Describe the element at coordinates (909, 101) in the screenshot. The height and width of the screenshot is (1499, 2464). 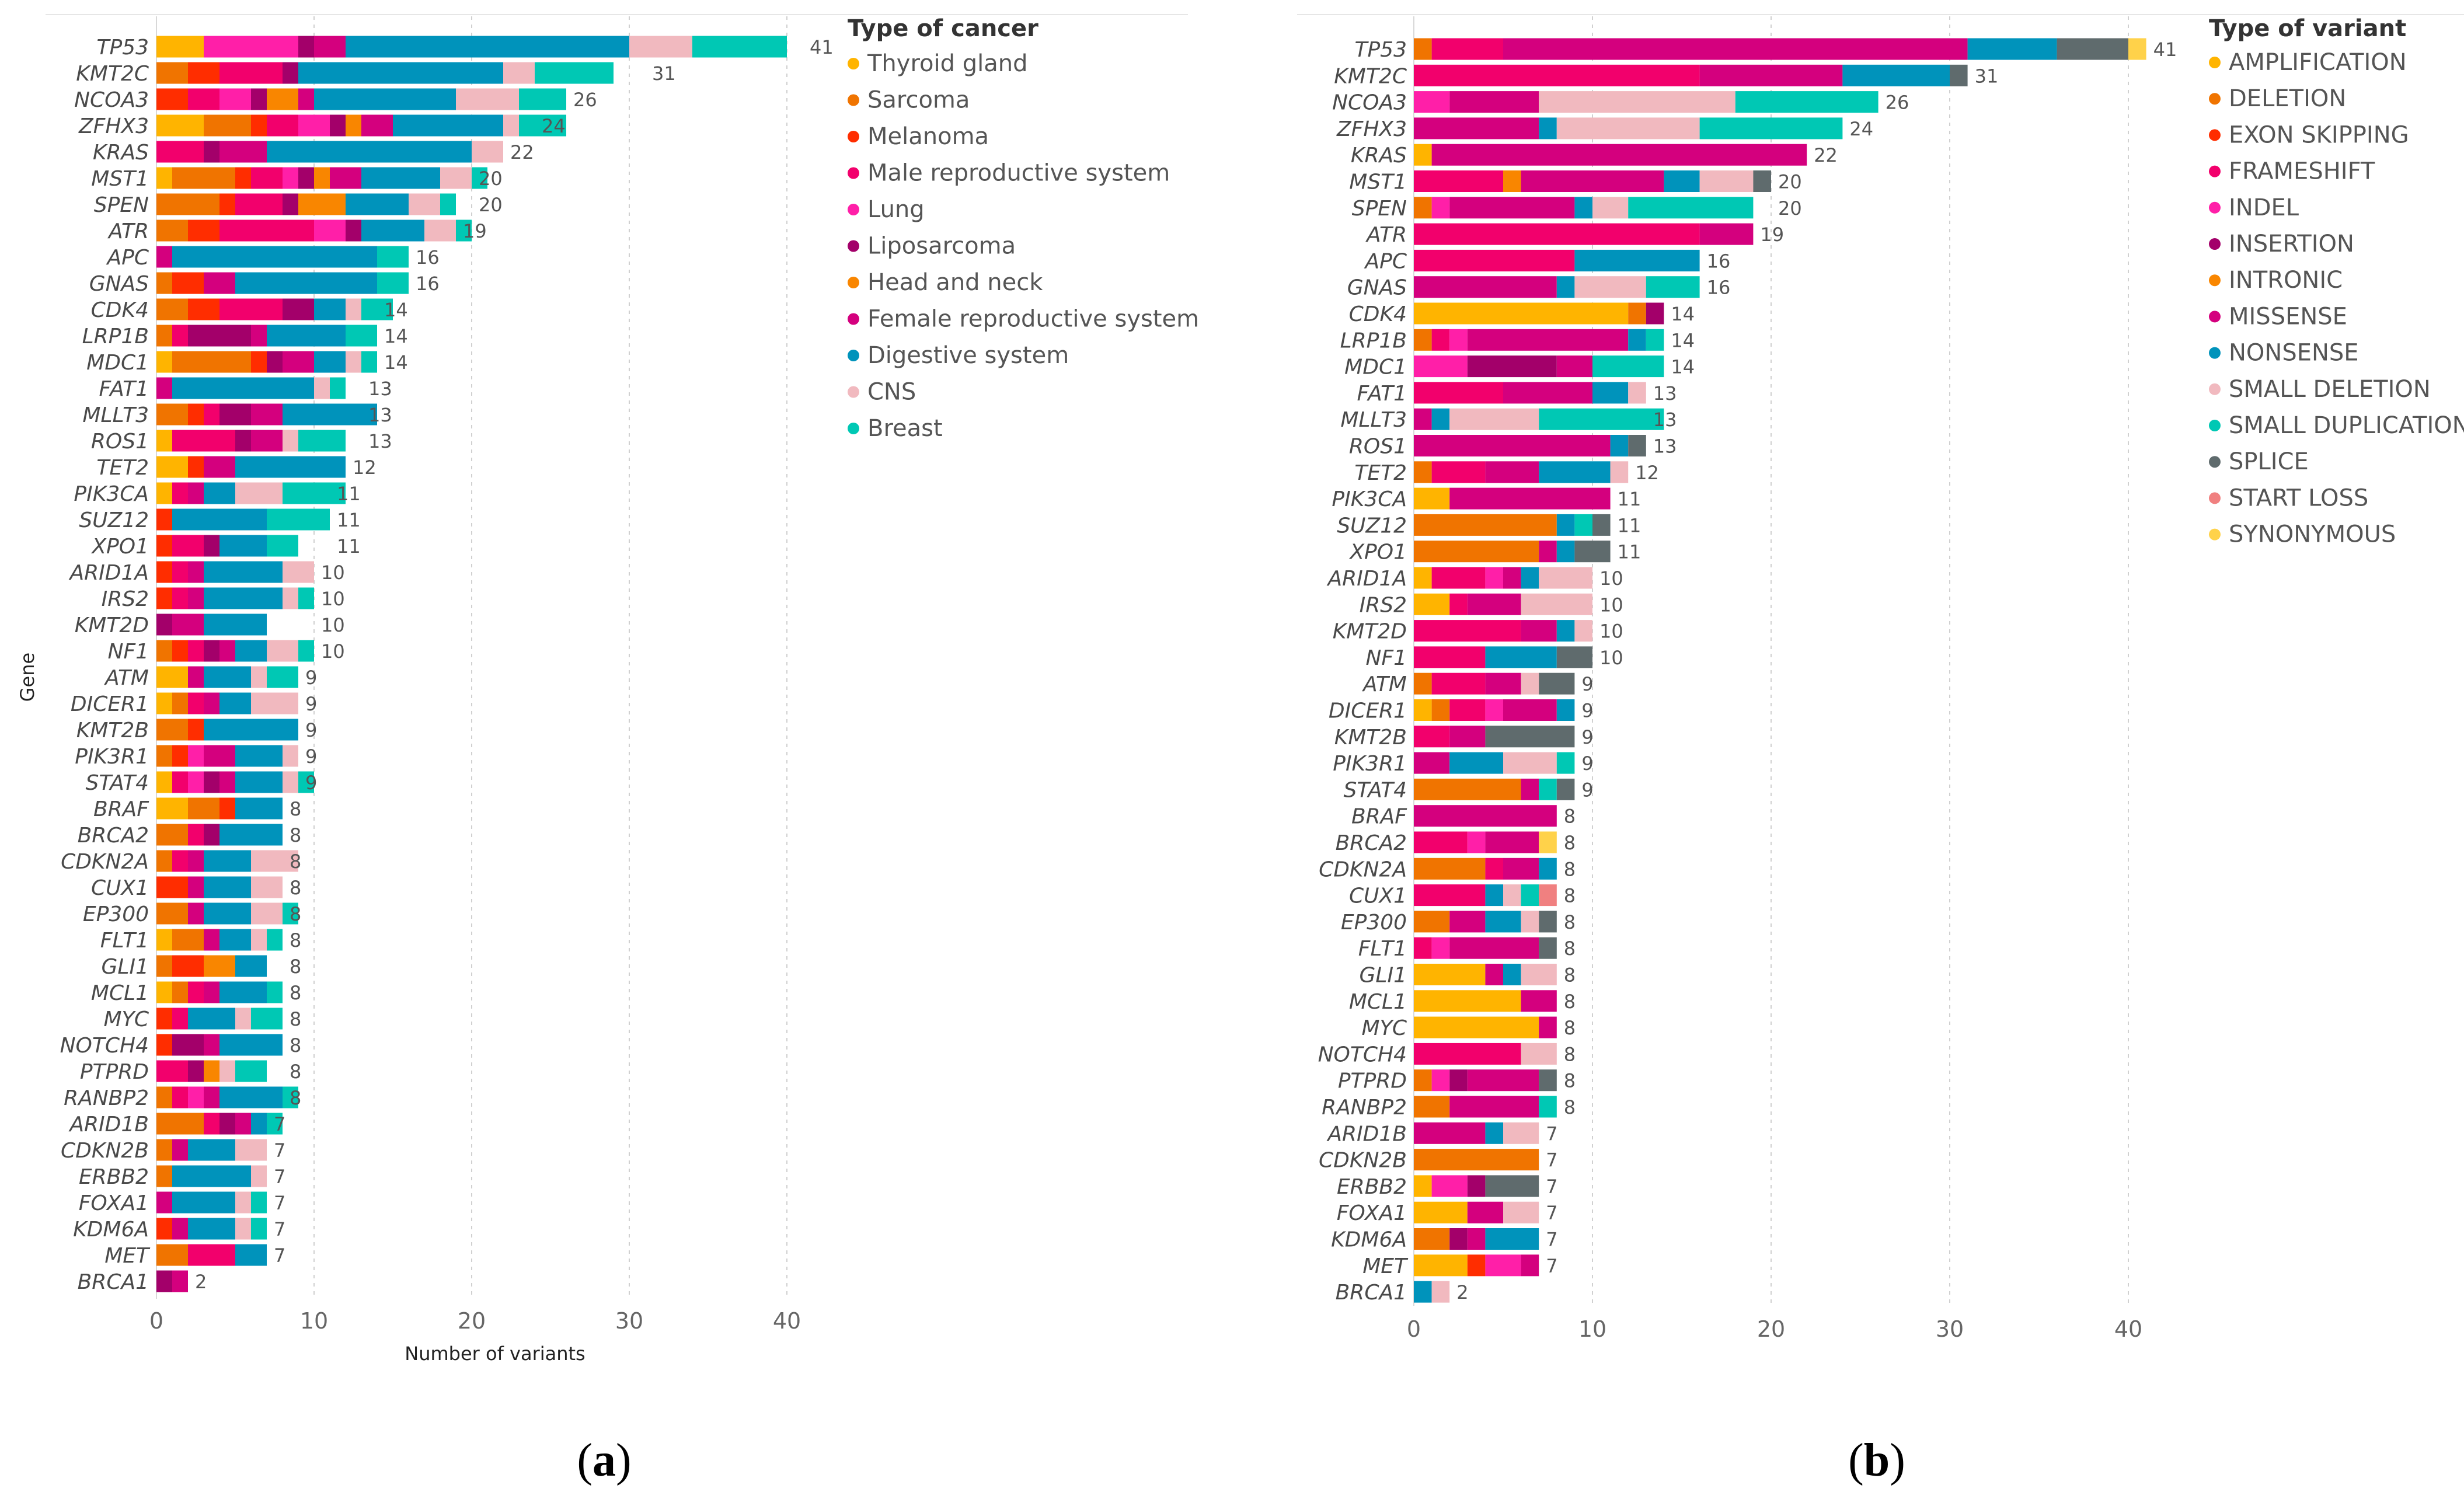
I see `chart1-legend-item: Sarcoma` at that location.